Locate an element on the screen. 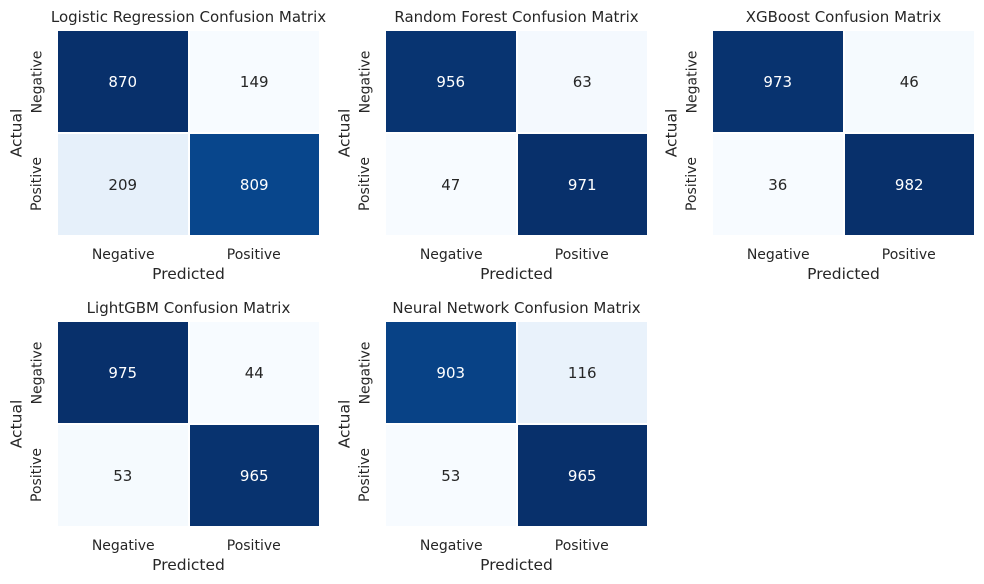  heatmap-cell: 975 is located at coordinates (123, 372).